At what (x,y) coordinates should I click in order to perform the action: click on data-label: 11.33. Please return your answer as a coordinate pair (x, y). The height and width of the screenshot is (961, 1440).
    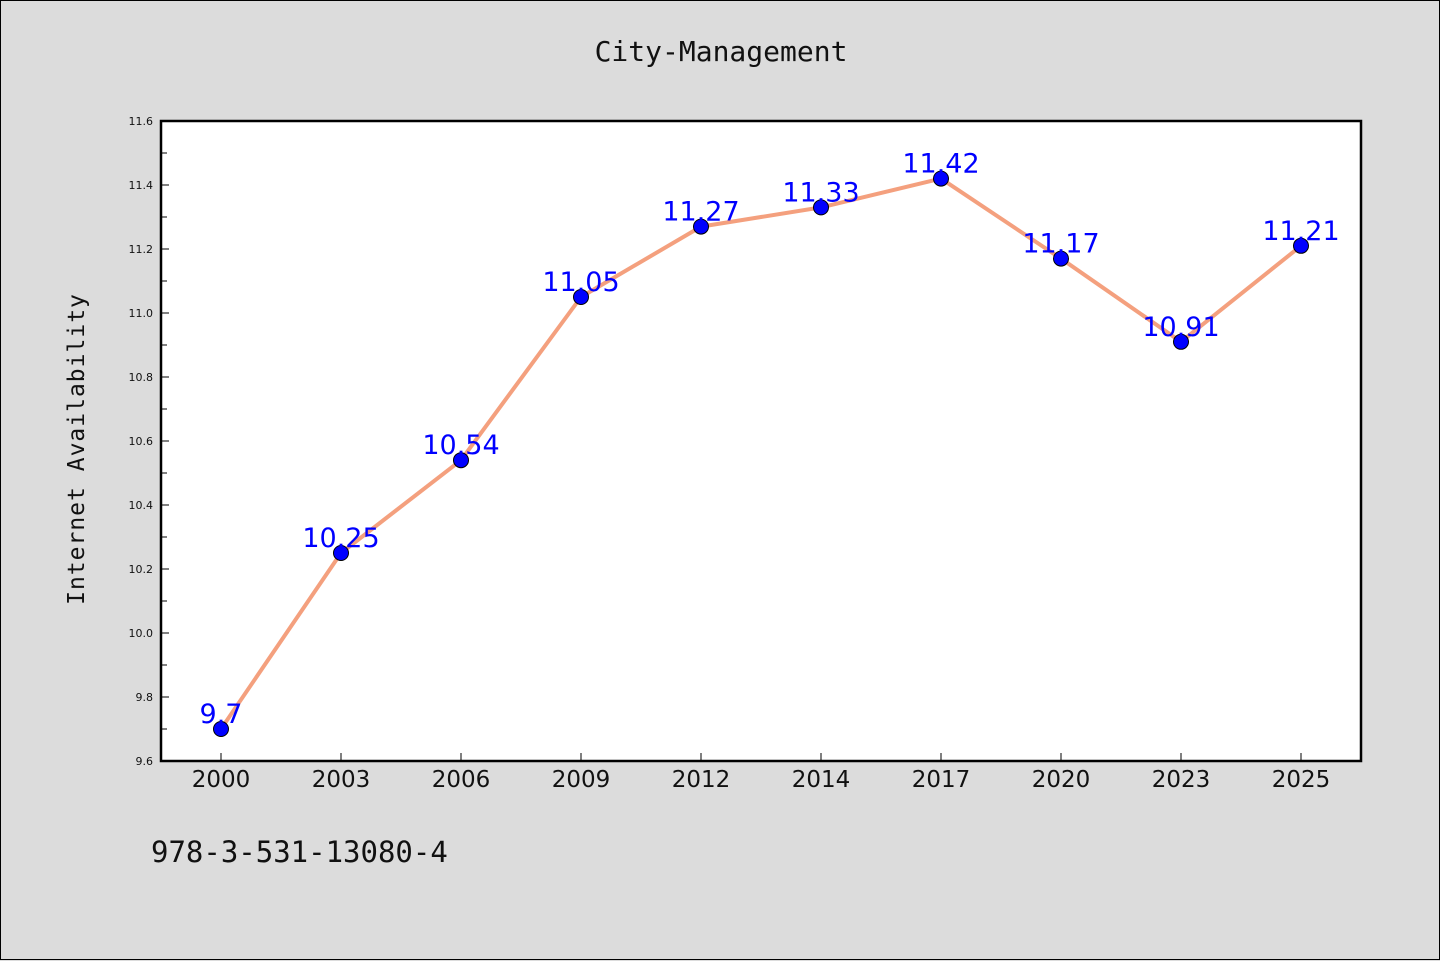
    Looking at the image, I should click on (820, 192).